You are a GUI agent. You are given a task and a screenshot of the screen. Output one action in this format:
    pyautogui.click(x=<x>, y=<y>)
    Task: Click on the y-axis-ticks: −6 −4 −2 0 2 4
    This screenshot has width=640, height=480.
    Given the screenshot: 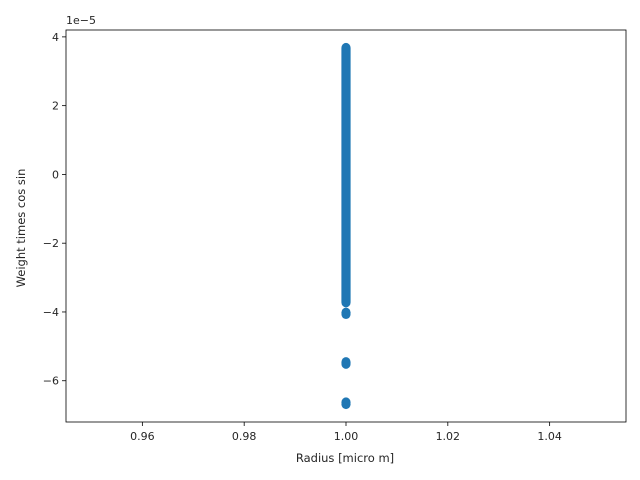 What is the action you would take?
    pyautogui.click(x=54, y=209)
    